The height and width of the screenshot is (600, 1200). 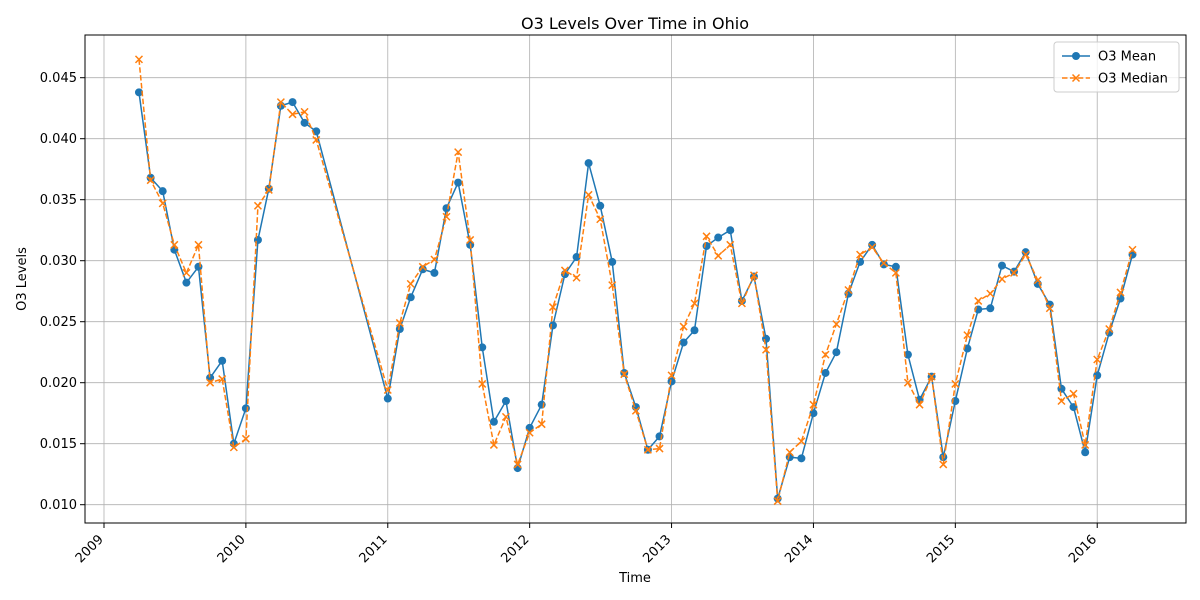 I want to click on y-tick-label: 0.035, so click(x=58, y=200).